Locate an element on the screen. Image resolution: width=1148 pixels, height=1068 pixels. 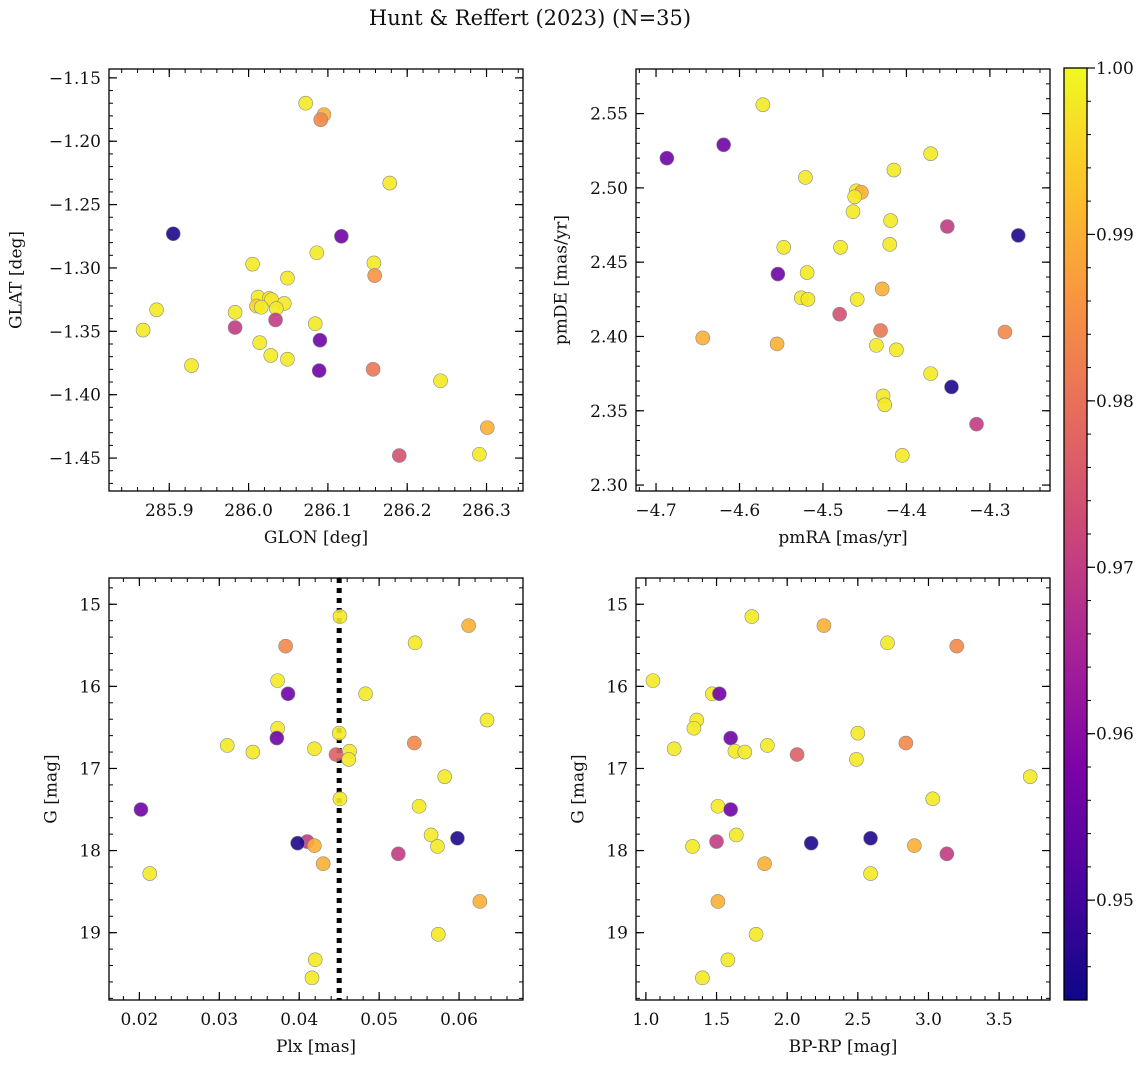
colorbar-tick-label: 0.96 is located at coordinates (1115, 735).